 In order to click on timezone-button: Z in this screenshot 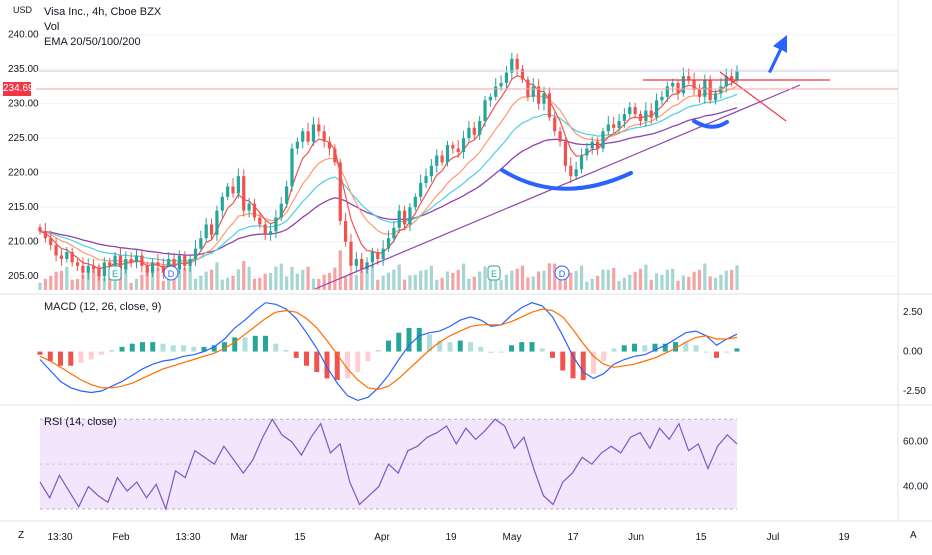, I will do `click(21, 535)`.